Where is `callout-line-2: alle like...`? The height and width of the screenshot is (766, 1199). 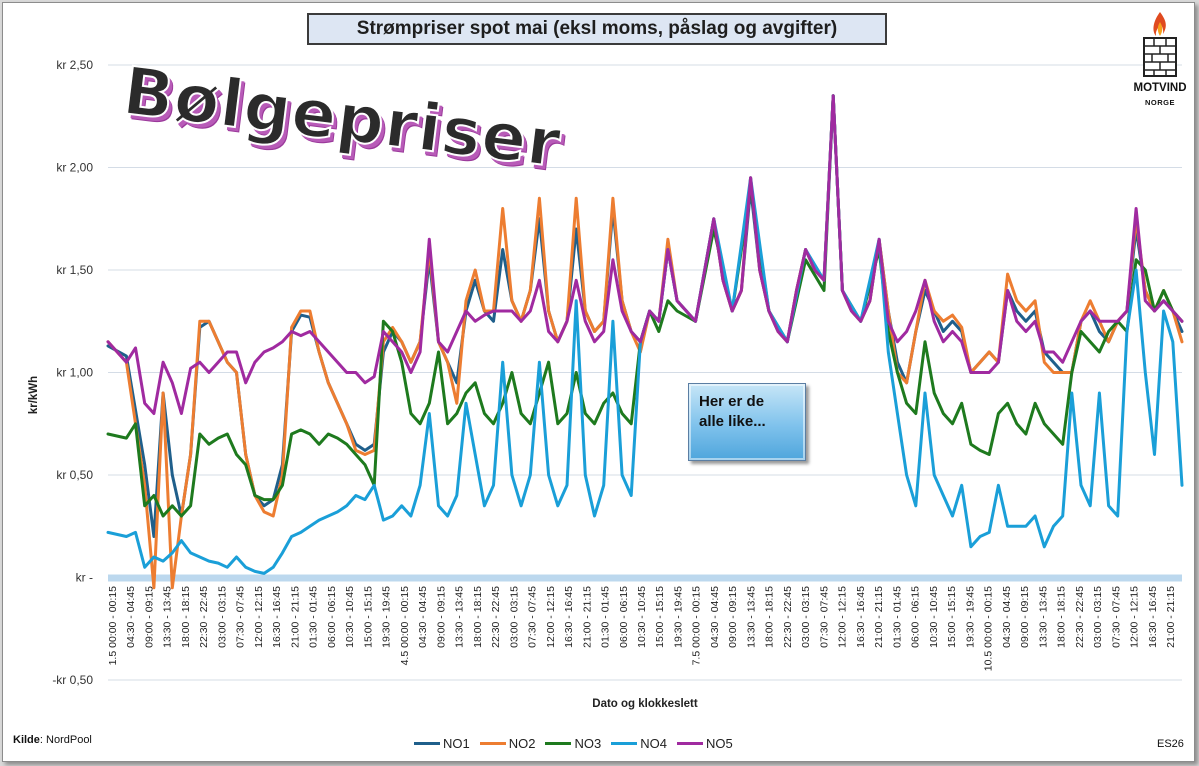
callout-line-2: alle like... is located at coordinates (732, 421).